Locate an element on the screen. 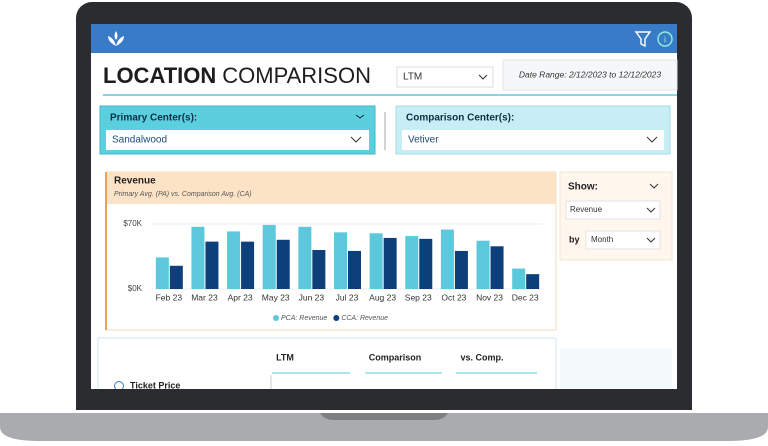  period-dropdown is located at coordinates (445, 77).